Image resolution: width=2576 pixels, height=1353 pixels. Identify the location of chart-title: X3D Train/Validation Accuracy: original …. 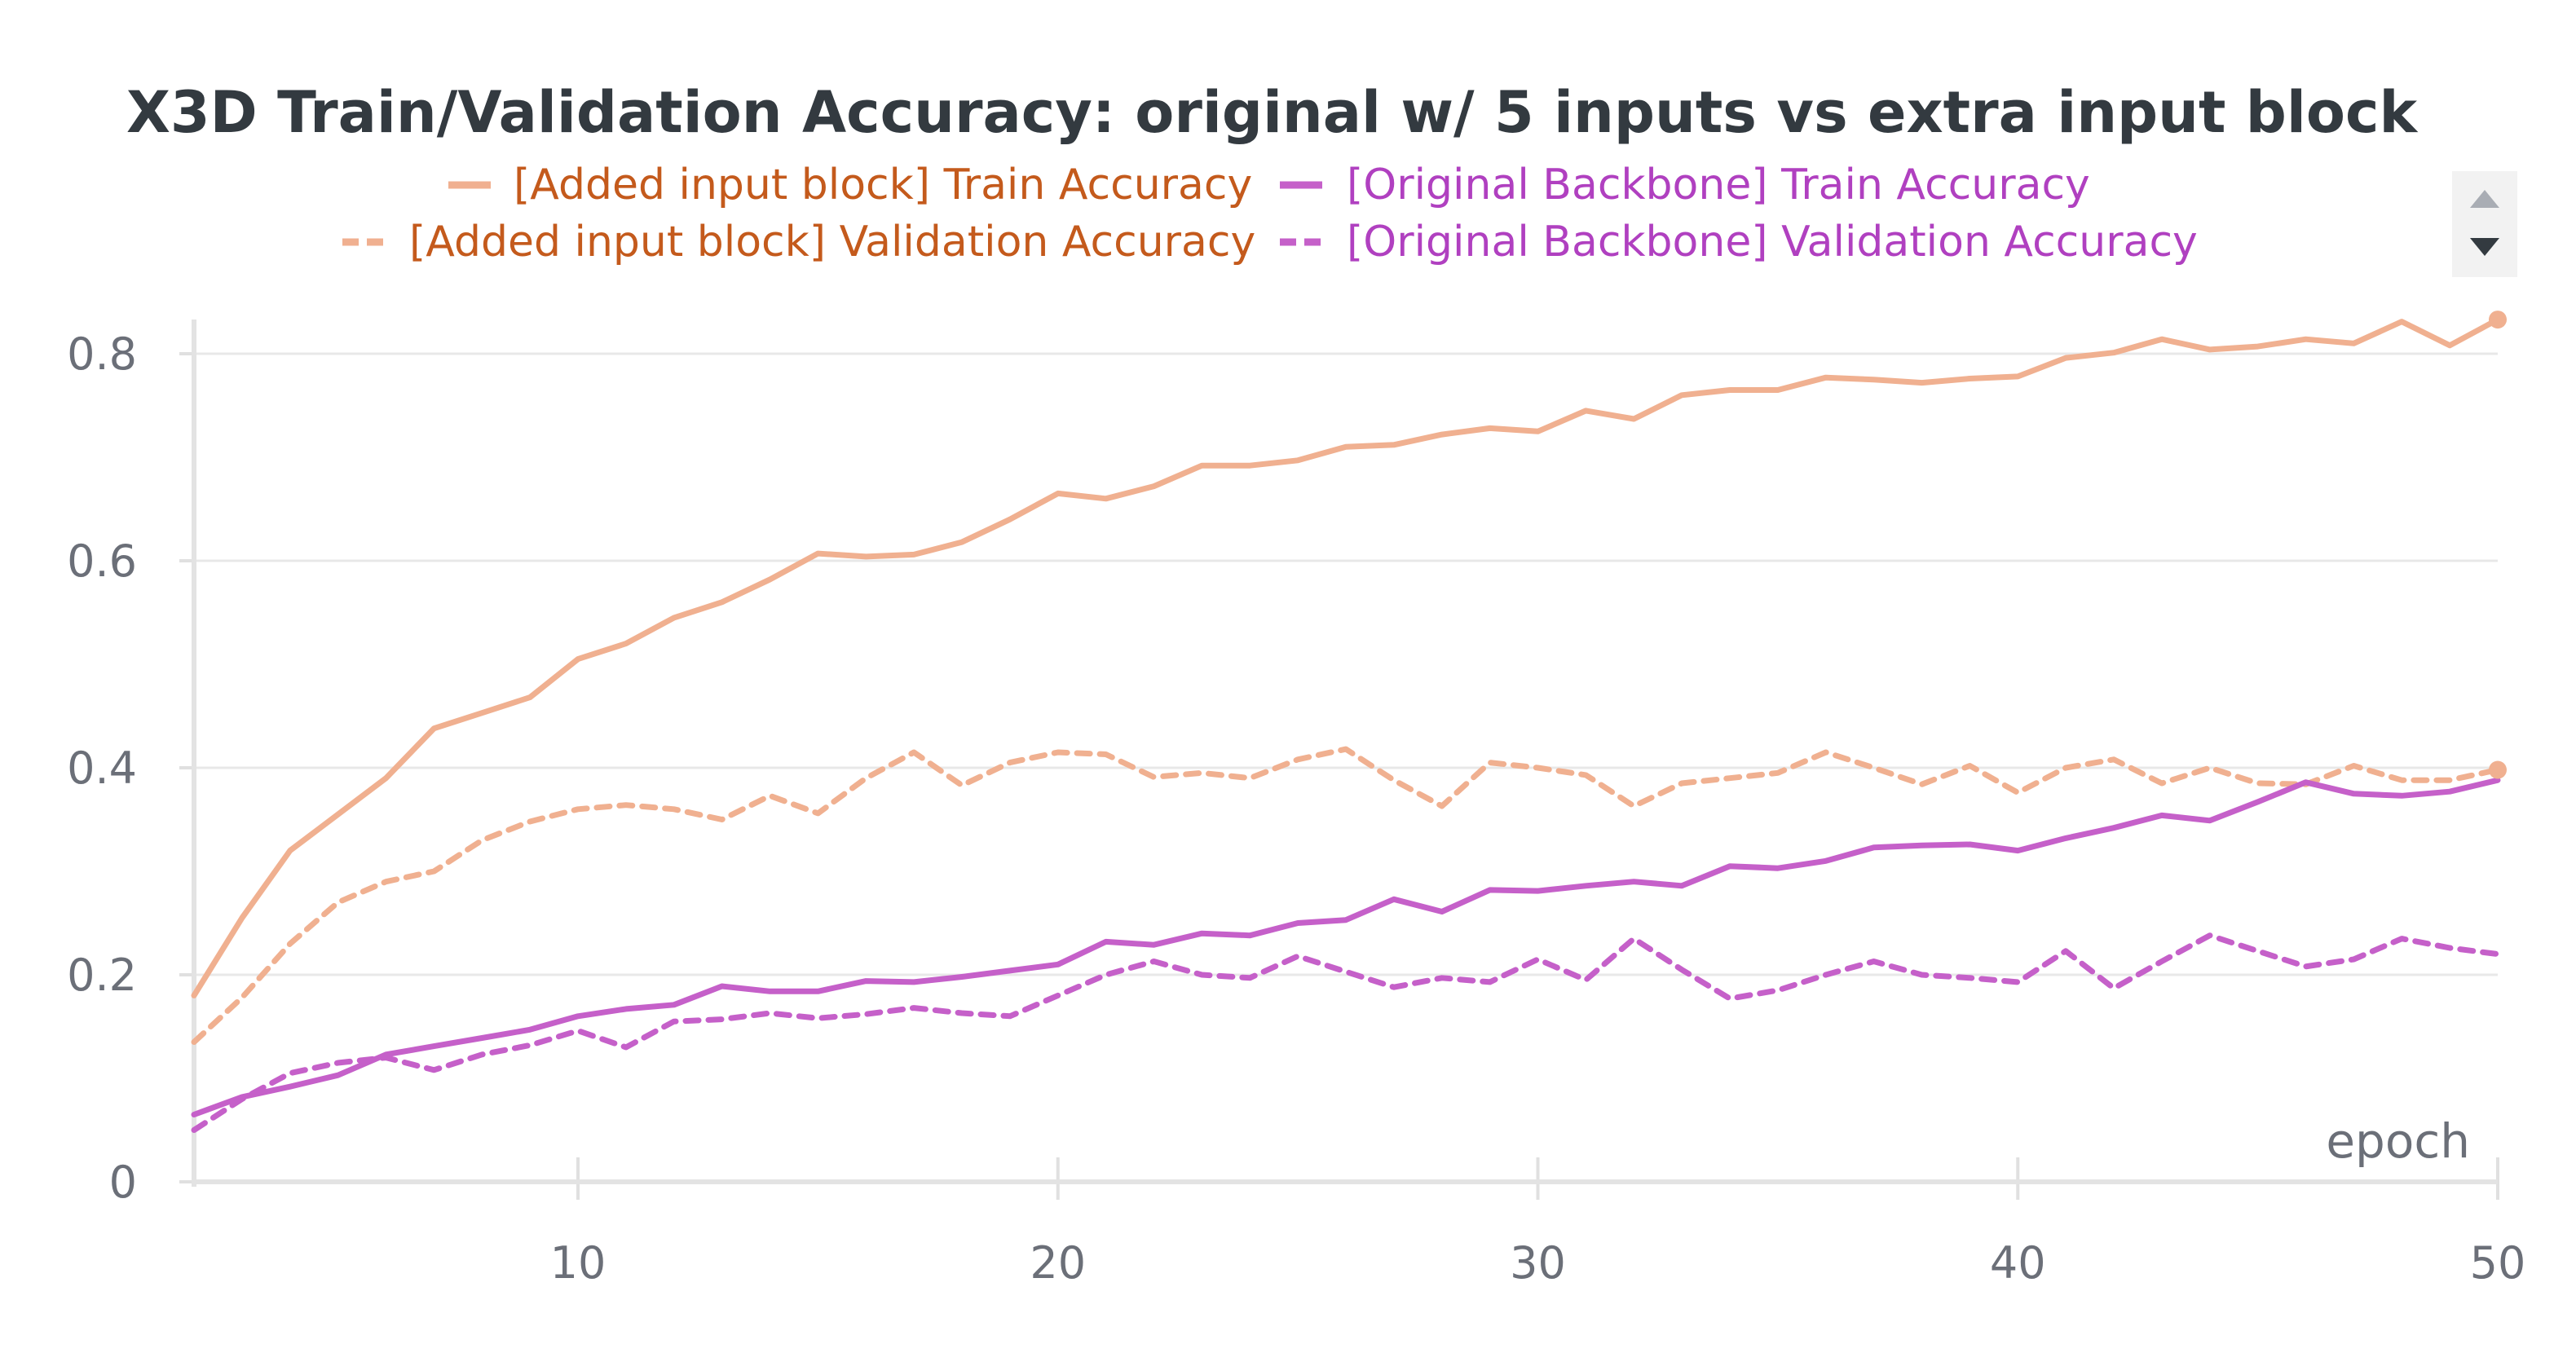
(1272, 112).